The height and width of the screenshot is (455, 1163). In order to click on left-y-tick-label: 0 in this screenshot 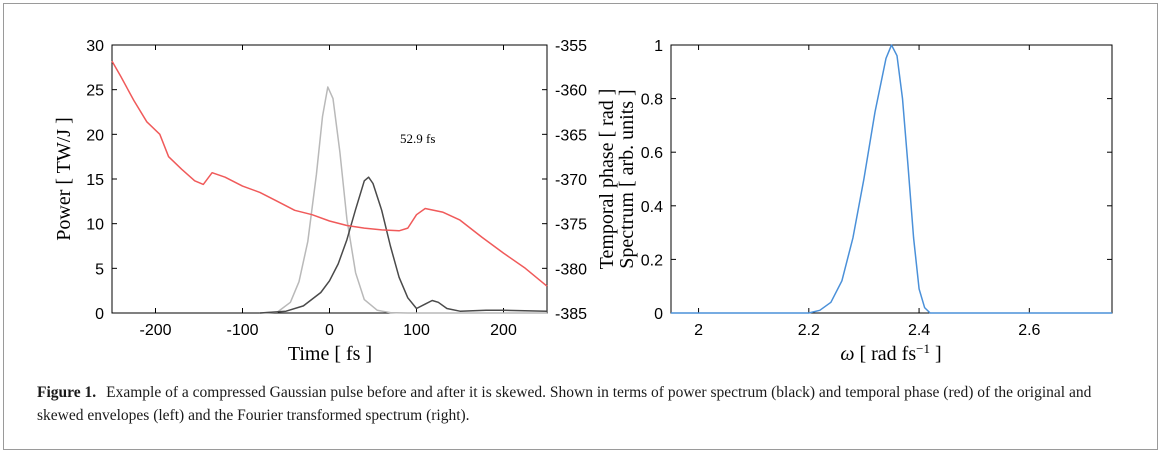, I will do `click(99, 314)`.